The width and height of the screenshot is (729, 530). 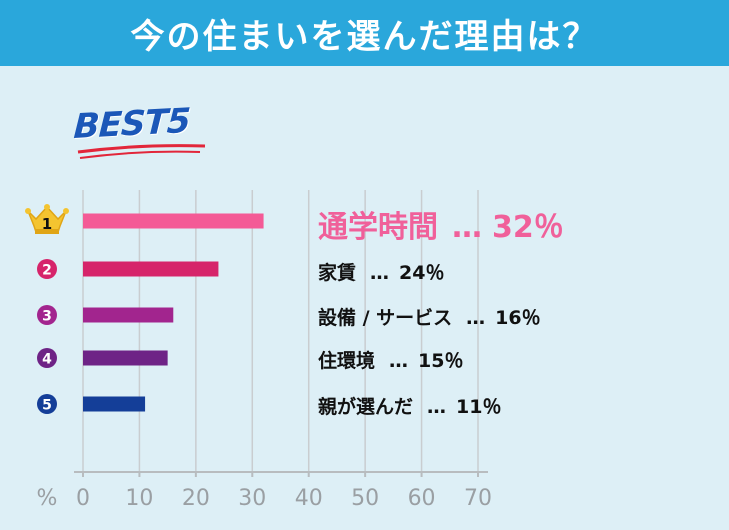 What do you see at coordinates (441, 224) in the screenshot?
I see `ranking-label-row: 通学時間 … 32％` at bounding box center [441, 224].